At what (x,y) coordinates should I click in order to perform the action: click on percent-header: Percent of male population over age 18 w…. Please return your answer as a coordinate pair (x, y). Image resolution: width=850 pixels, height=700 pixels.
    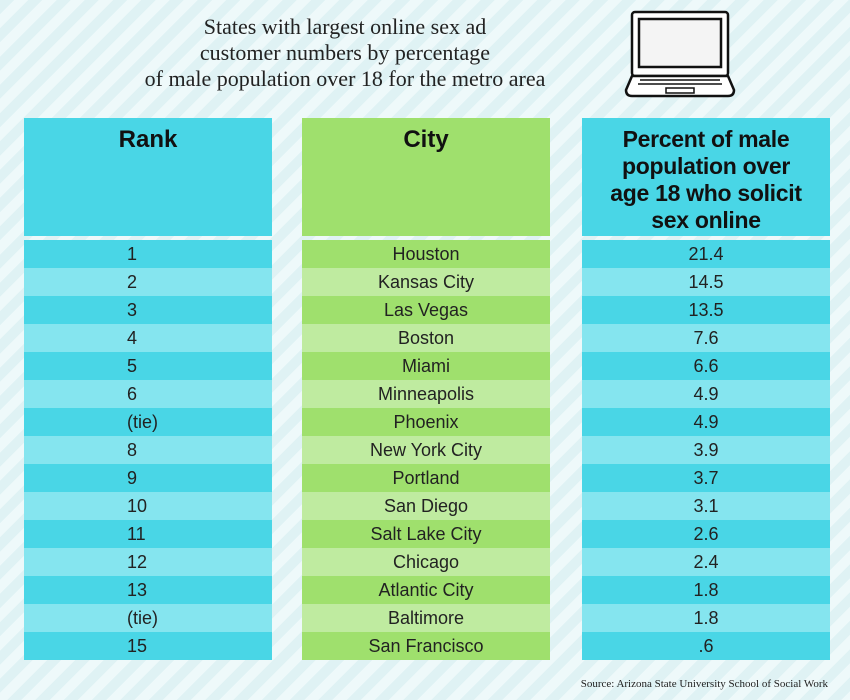
    Looking at the image, I should click on (706, 177).